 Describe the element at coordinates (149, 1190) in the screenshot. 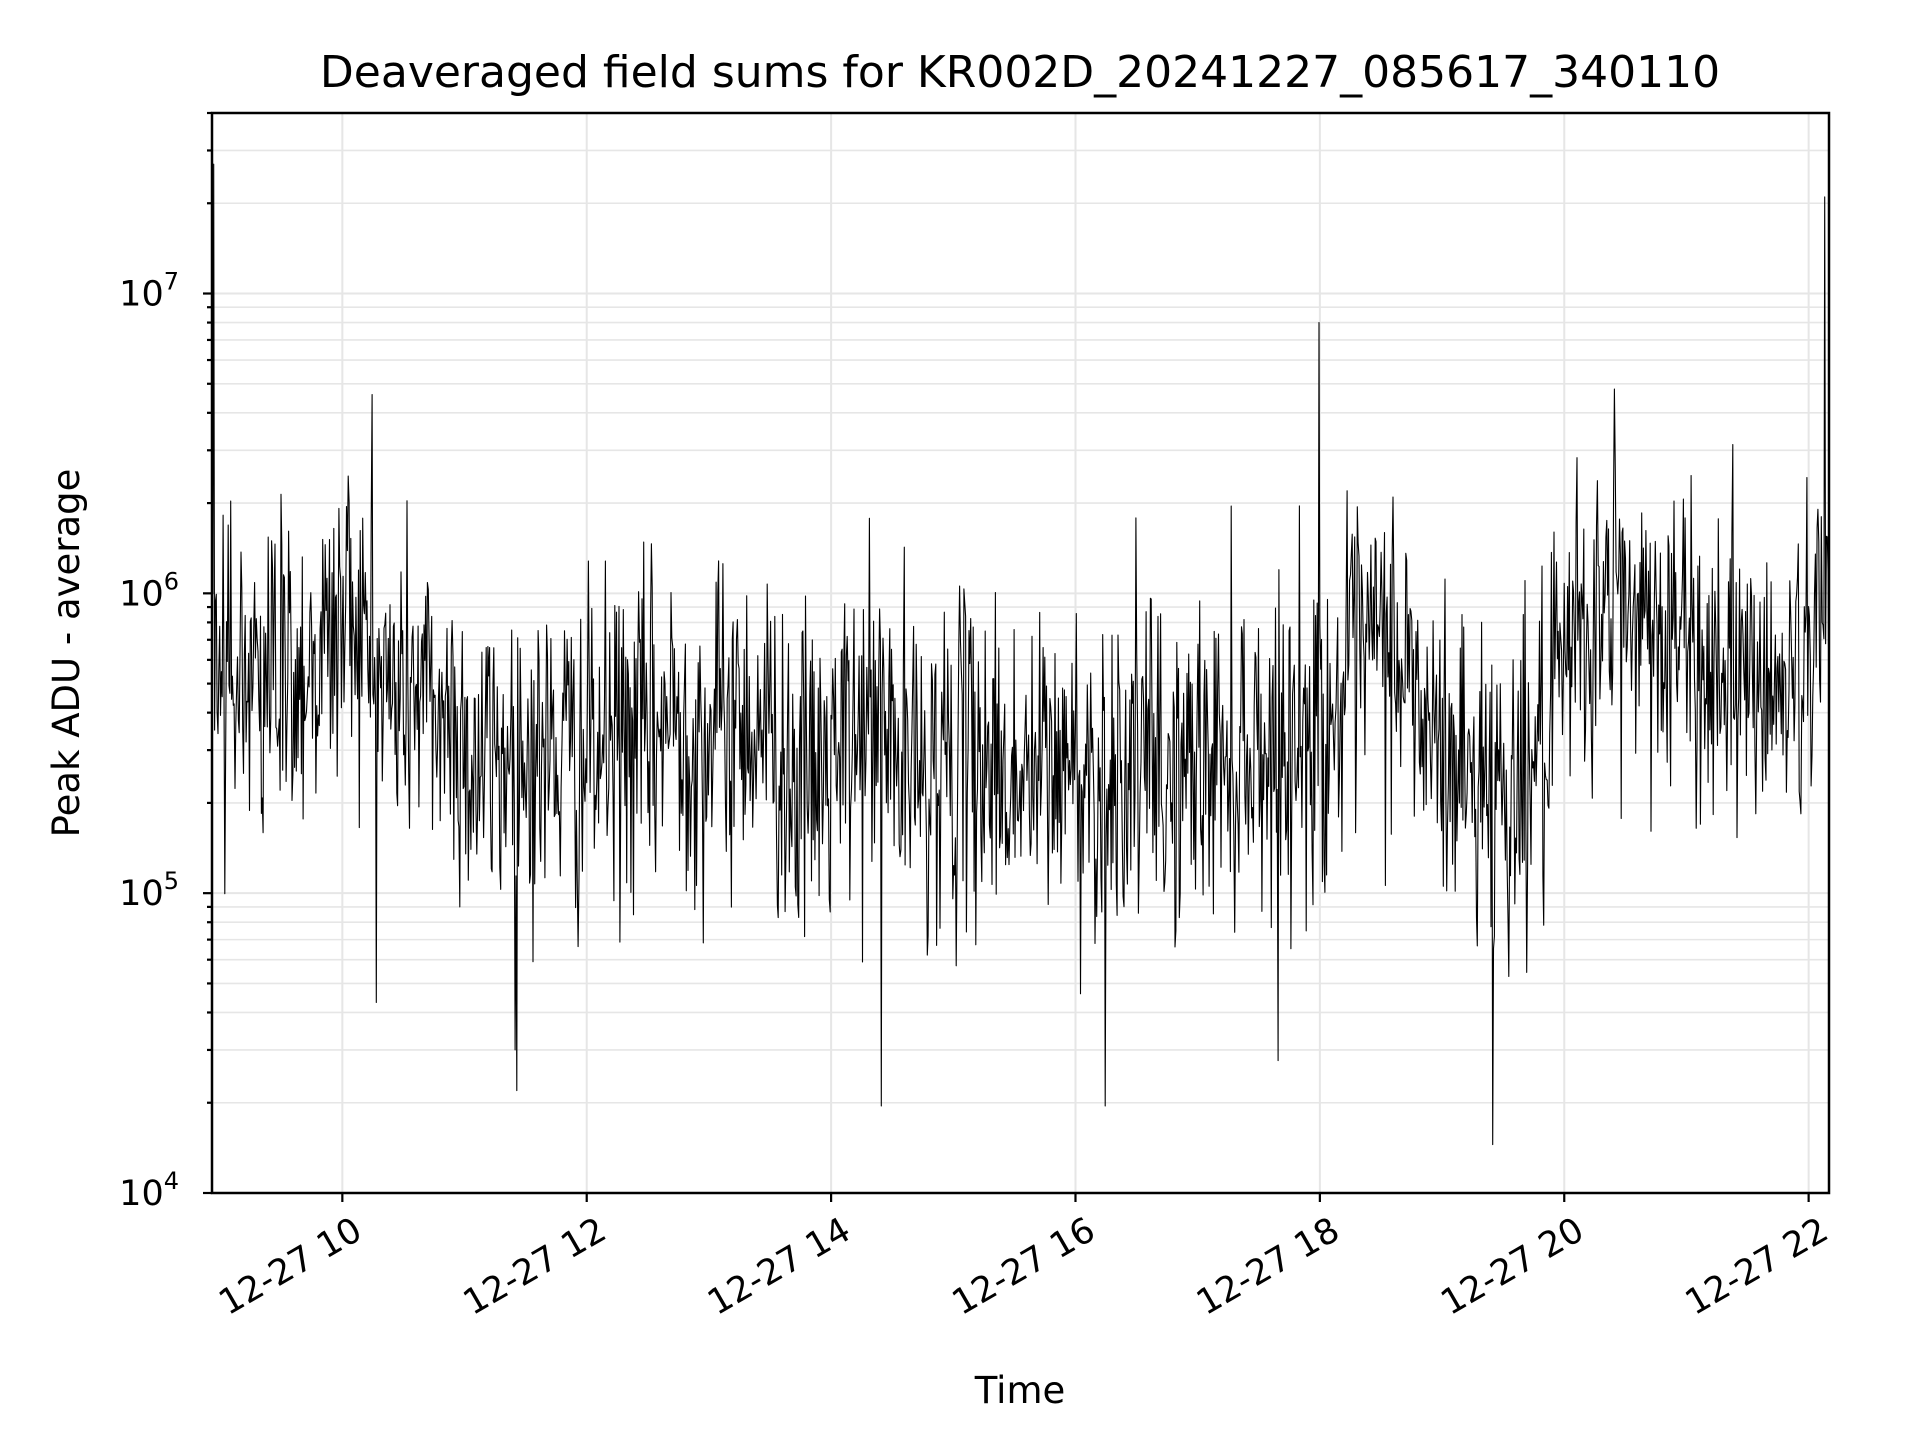

I see `y-tick-label: 10⁴` at that location.